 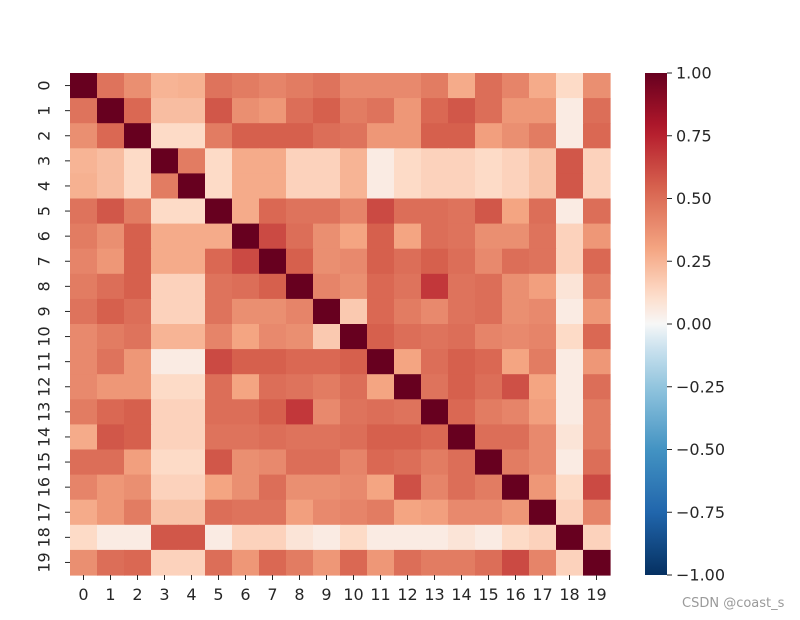 What do you see at coordinates (569, 594) in the screenshot?
I see `x-tick-label: 18` at bounding box center [569, 594].